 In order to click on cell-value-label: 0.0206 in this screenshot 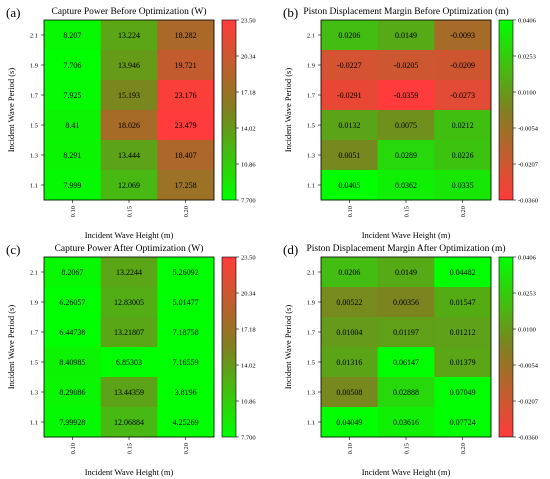, I will do `click(349, 272)`.